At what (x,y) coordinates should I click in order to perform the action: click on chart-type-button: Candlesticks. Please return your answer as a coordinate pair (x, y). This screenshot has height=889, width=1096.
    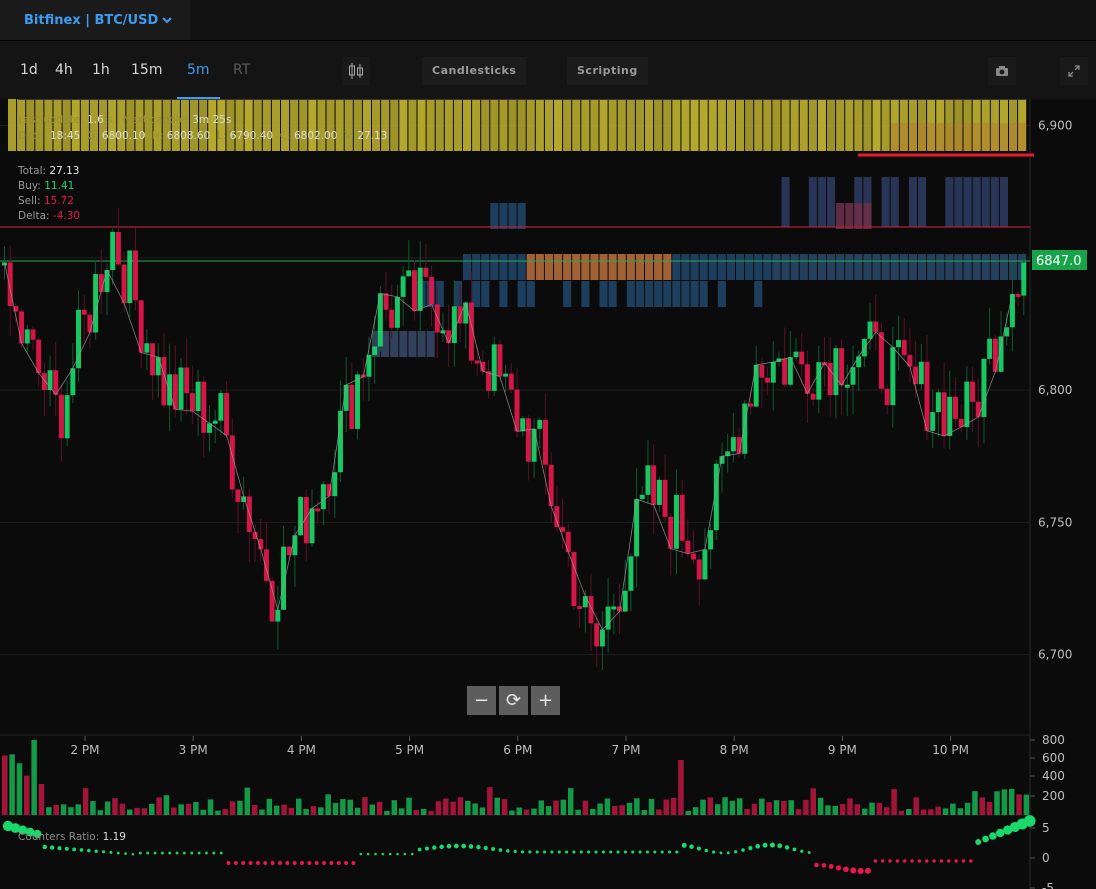
    Looking at the image, I should click on (474, 71).